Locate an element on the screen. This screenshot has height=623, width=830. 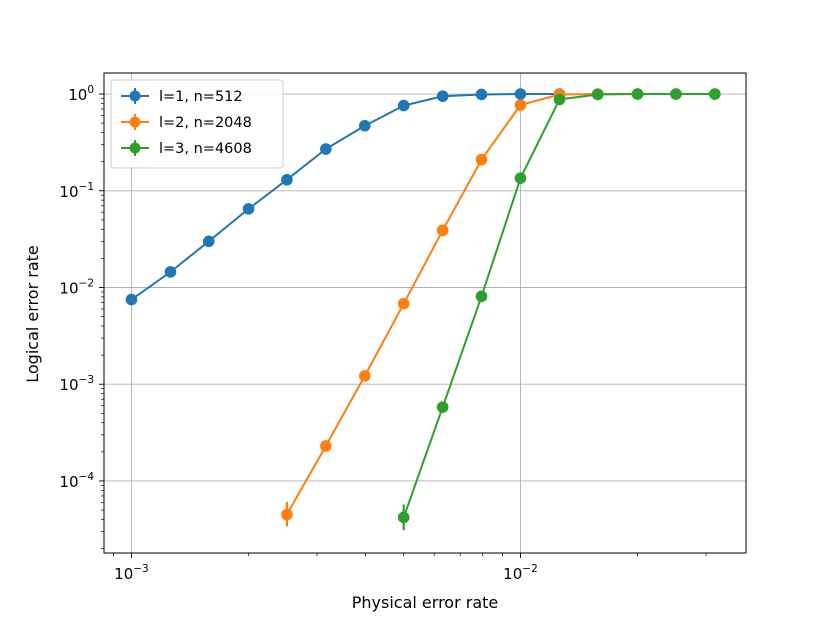
legend-label: l=1, n=512 is located at coordinates (201, 97).